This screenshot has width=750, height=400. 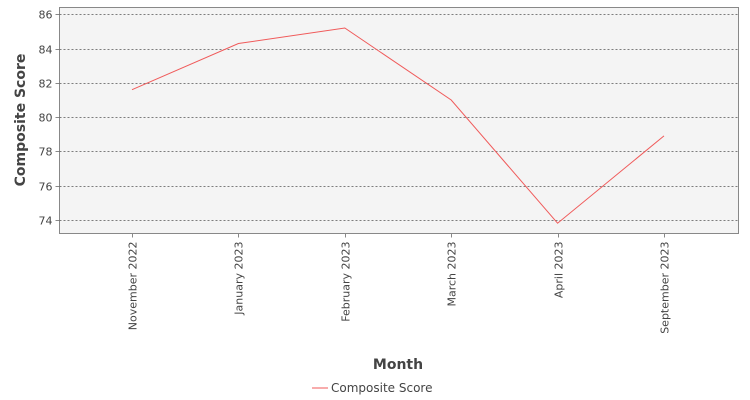 I want to click on x-tick-label: April 2023, so click(x=559, y=270).